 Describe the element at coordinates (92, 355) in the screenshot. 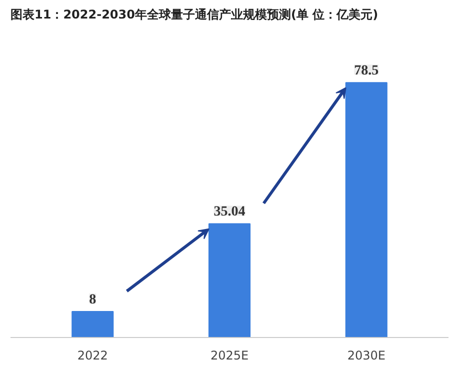

I see `x-tick-label: 2022` at that location.